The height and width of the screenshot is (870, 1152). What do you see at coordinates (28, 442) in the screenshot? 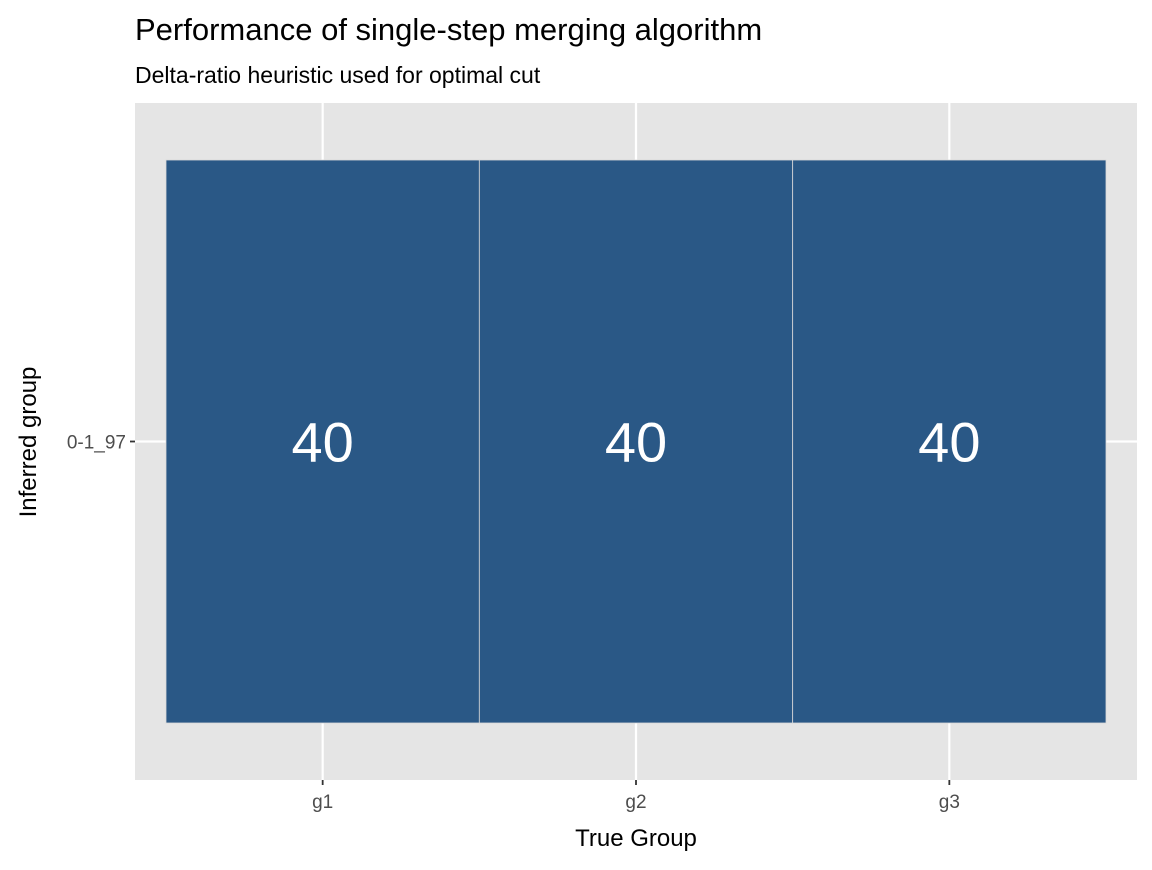
I see `y-axis-title: Inferred group` at bounding box center [28, 442].